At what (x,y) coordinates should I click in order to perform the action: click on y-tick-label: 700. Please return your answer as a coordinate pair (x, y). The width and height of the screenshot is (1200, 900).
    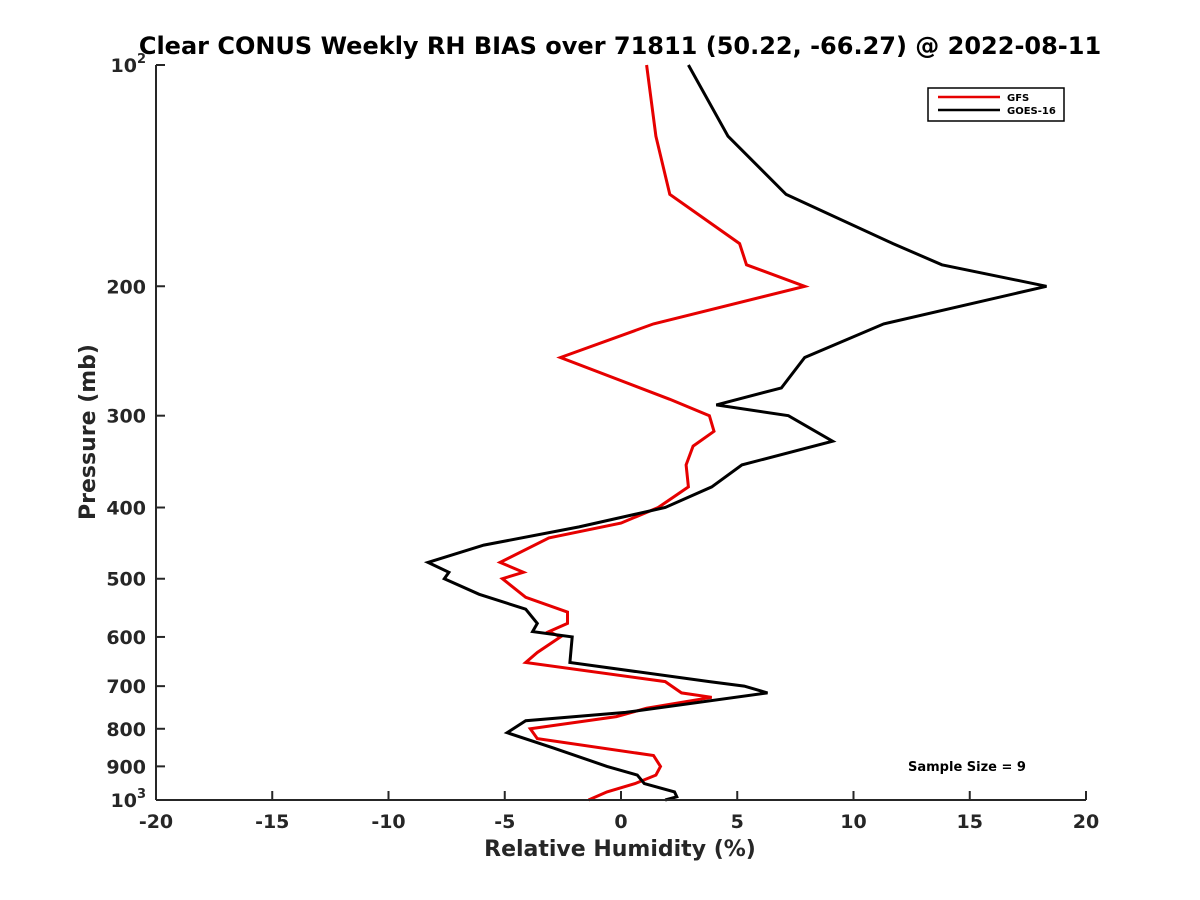
    Looking at the image, I should click on (126, 687).